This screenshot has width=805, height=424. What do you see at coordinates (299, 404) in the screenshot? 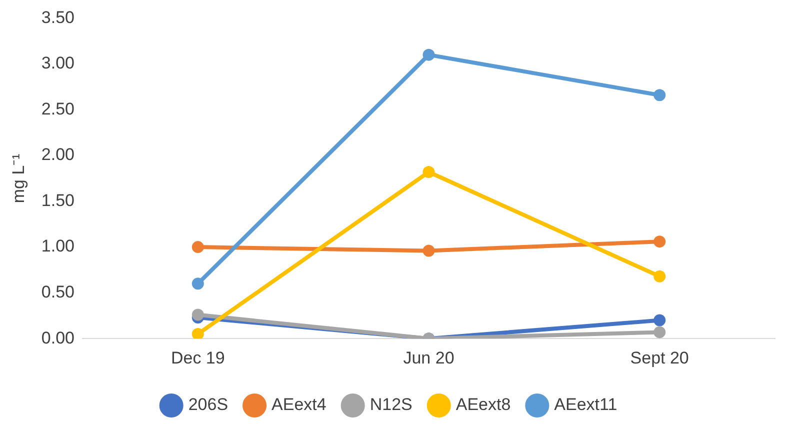
I see `legend-label: AEext4` at bounding box center [299, 404].